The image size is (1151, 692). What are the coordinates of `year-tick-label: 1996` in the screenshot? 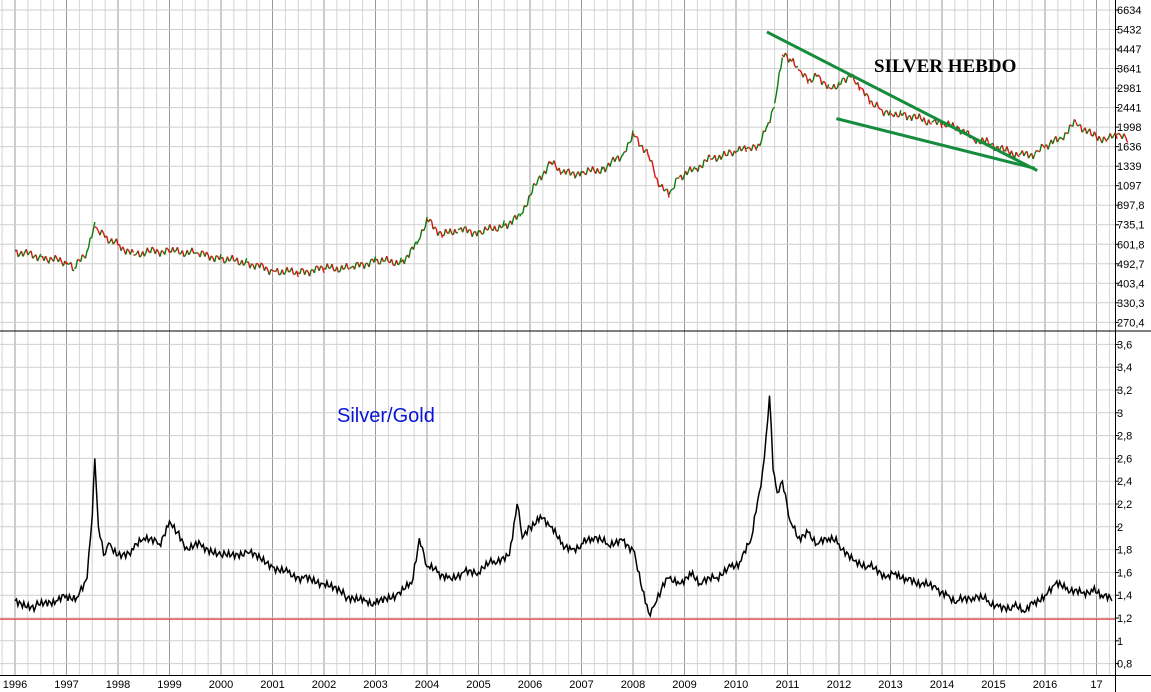 It's located at (15, 685).